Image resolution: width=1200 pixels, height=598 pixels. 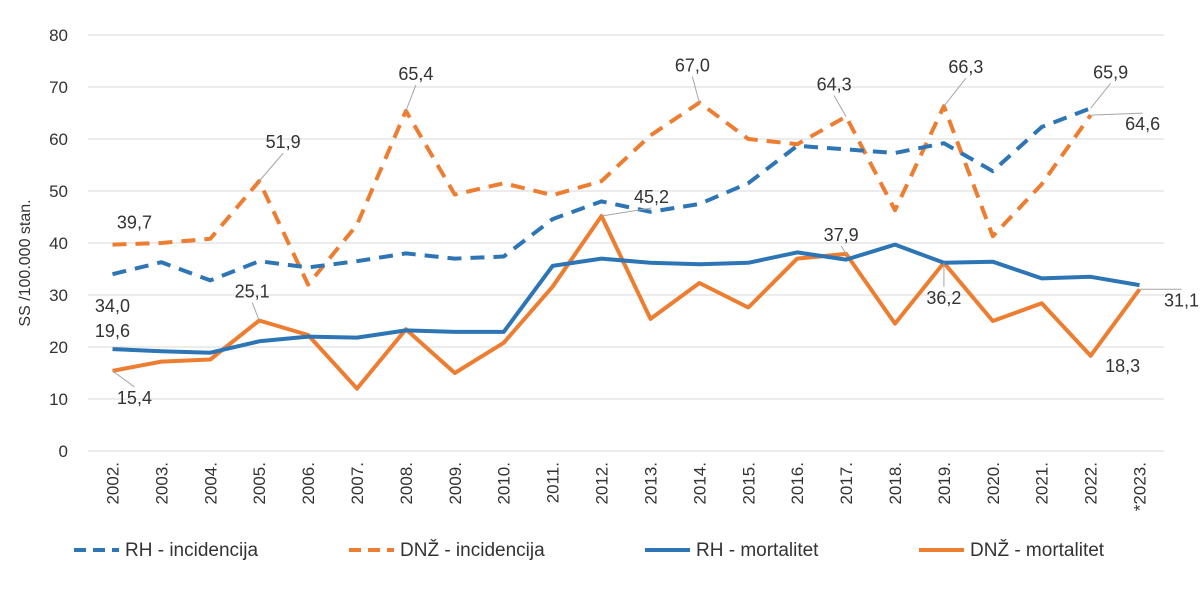 I want to click on data-label: 25,1, so click(x=252, y=291).